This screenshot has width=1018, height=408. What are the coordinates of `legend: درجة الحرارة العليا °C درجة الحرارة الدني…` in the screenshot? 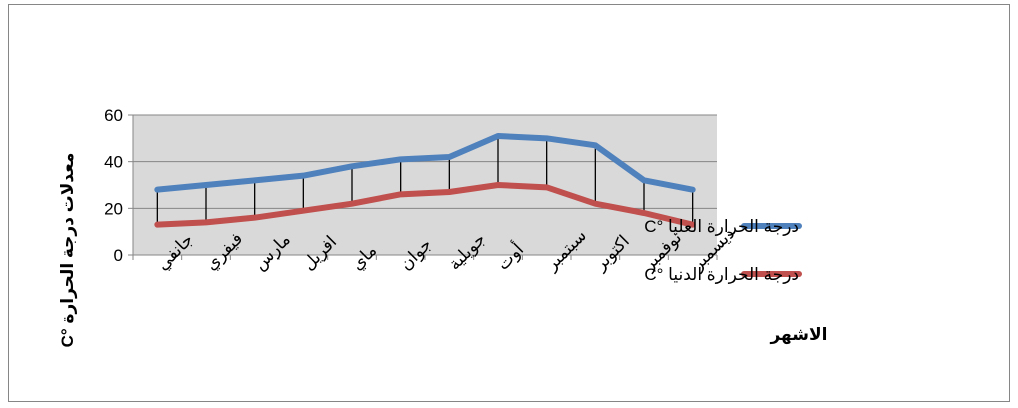 It's located at (723, 250).